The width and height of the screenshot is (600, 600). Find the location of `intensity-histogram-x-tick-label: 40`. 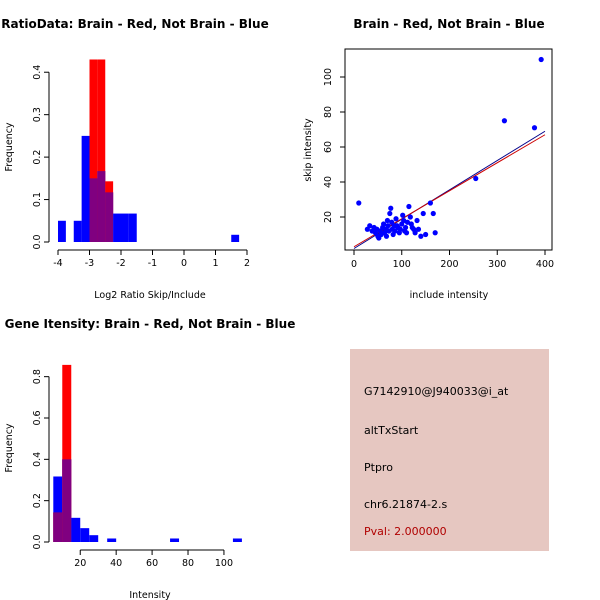

intensity-histogram-x-tick-label: 40 is located at coordinates (116, 563).